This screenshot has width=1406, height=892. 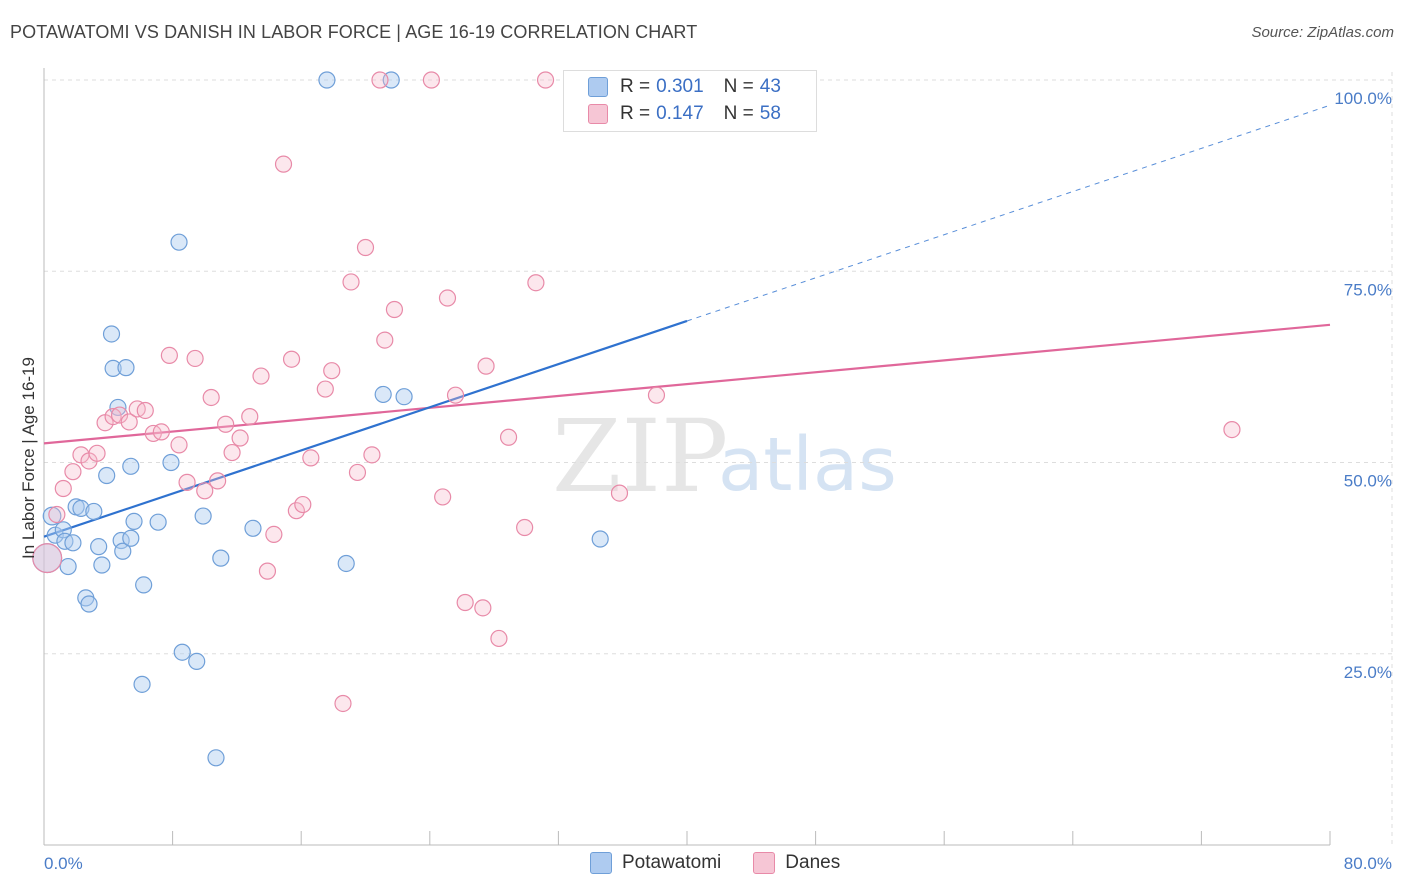 What do you see at coordinates (1363, 98) in the screenshot?
I see `y-tick-label: 100.0%` at bounding box center [1363, 98].